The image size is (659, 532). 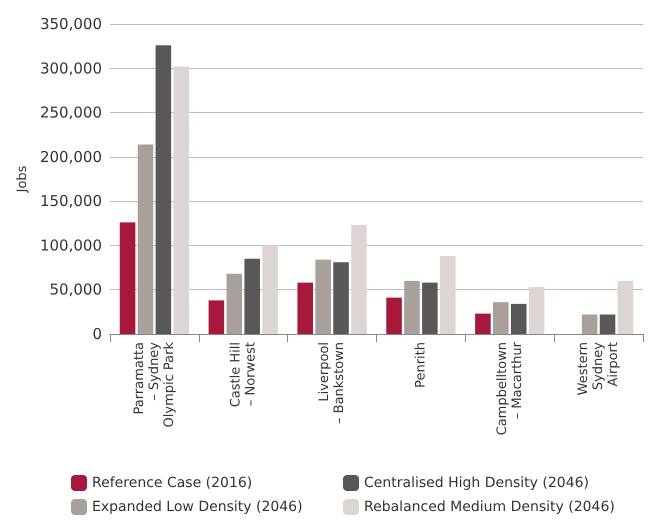 I want to click on y-tick-label: 250,000, so click(x=71, y=113).